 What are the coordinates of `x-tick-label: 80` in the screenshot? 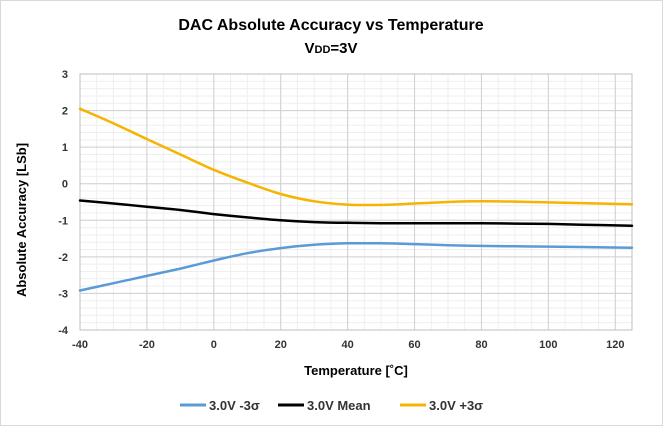 It's located at (481, 345).